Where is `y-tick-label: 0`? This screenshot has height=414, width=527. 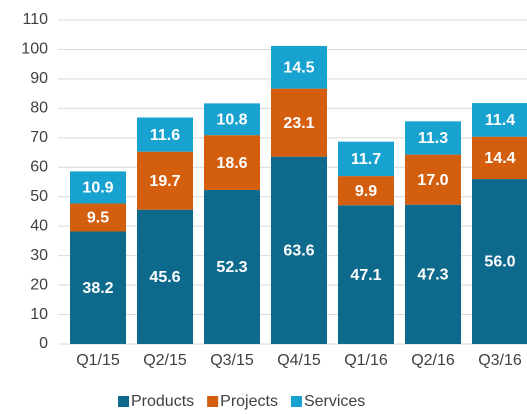
y-tick-label: 0 is located at coordinates (43, 343).